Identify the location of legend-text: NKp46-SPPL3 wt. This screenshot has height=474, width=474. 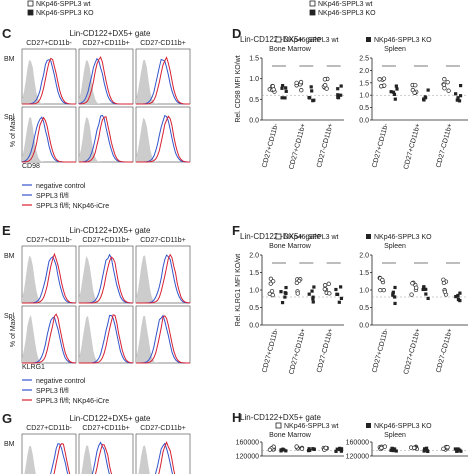
(345, 4).